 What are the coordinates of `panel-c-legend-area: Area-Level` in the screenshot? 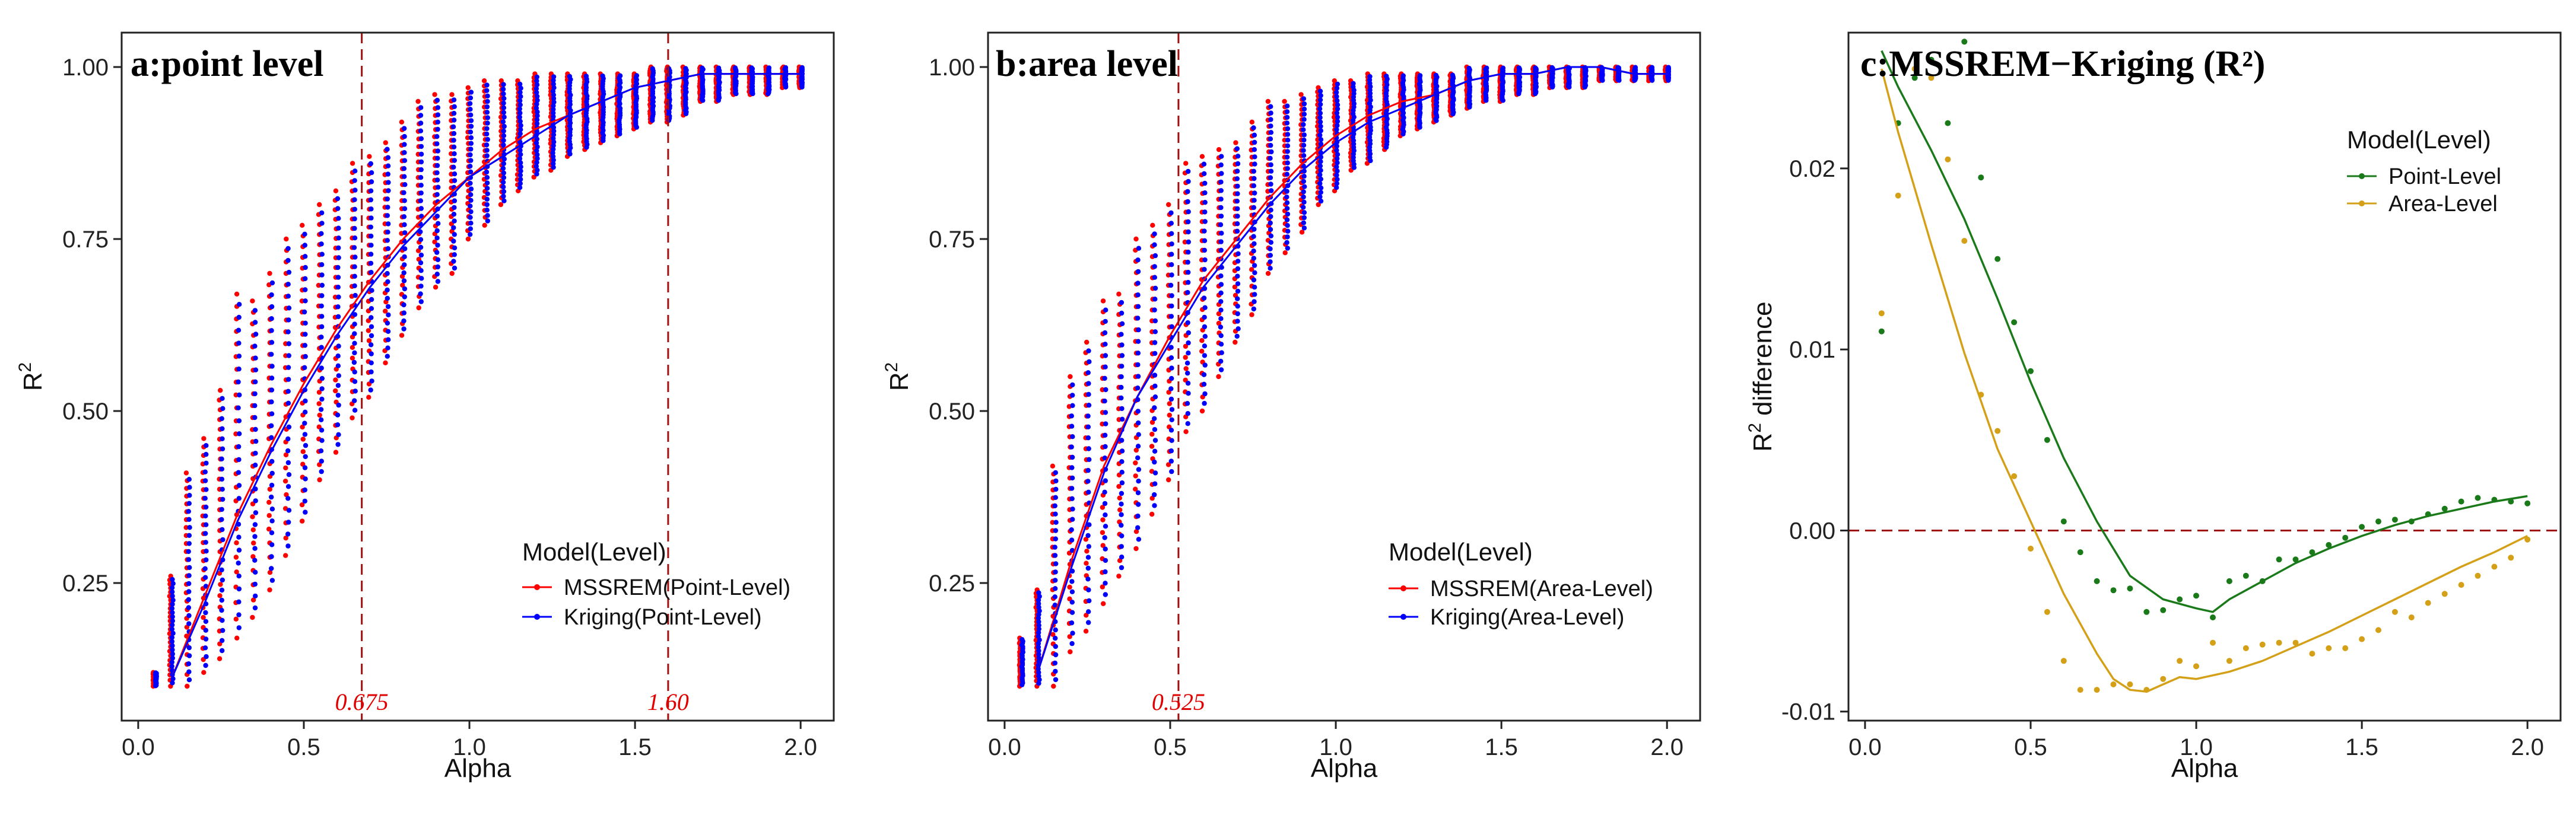 It's located at (2443, 204).